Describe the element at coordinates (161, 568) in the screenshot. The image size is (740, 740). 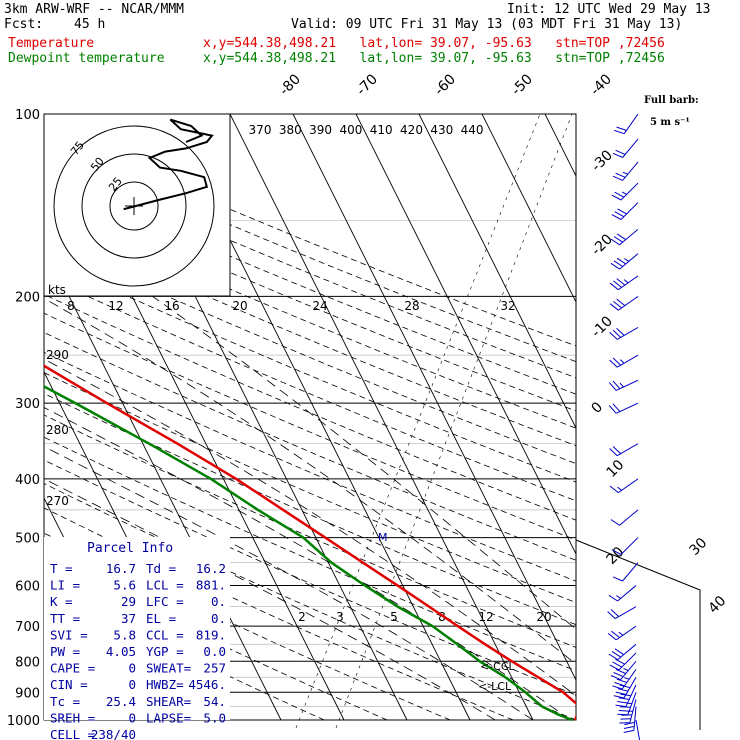
I see `parcel-key-2: Td =` at that location.